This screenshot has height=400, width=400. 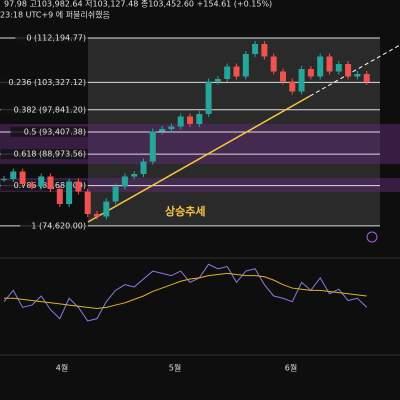 I want to click on fib-label: 0 (112,194.77), so click(x=56, y=38).